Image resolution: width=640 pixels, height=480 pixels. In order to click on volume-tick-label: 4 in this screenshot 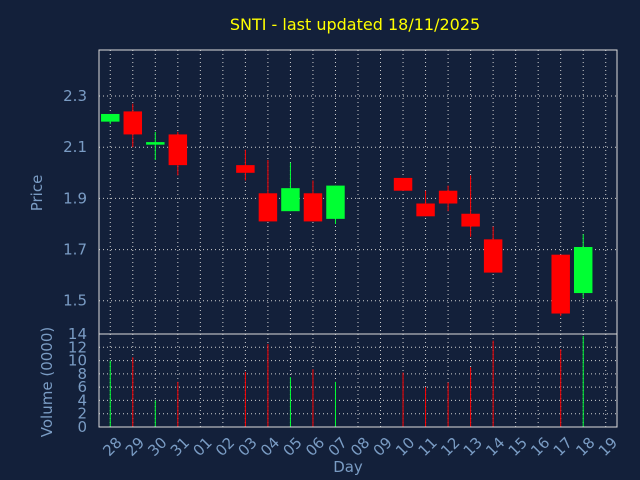, I will do `click(82, 400)`.